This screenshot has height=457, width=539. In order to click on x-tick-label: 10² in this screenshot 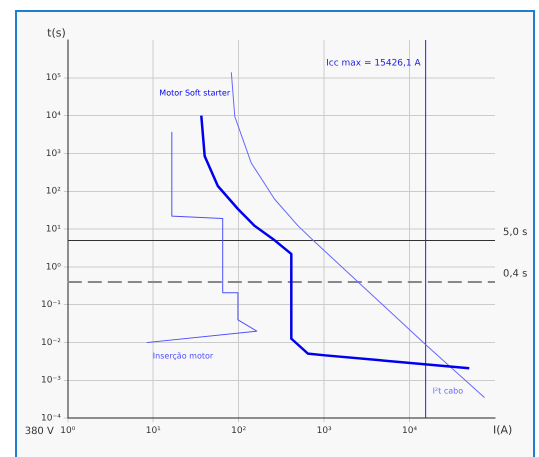, I will do `click(239, 431)`.